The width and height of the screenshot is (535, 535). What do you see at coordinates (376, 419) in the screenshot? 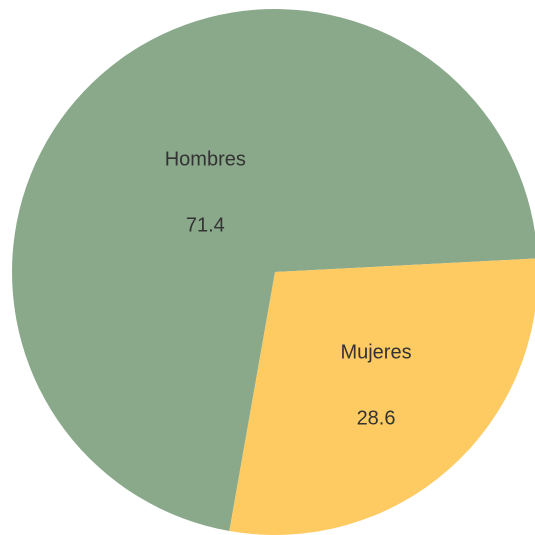
I see `slice-value: 28.6` at bounding box center [376, 419].